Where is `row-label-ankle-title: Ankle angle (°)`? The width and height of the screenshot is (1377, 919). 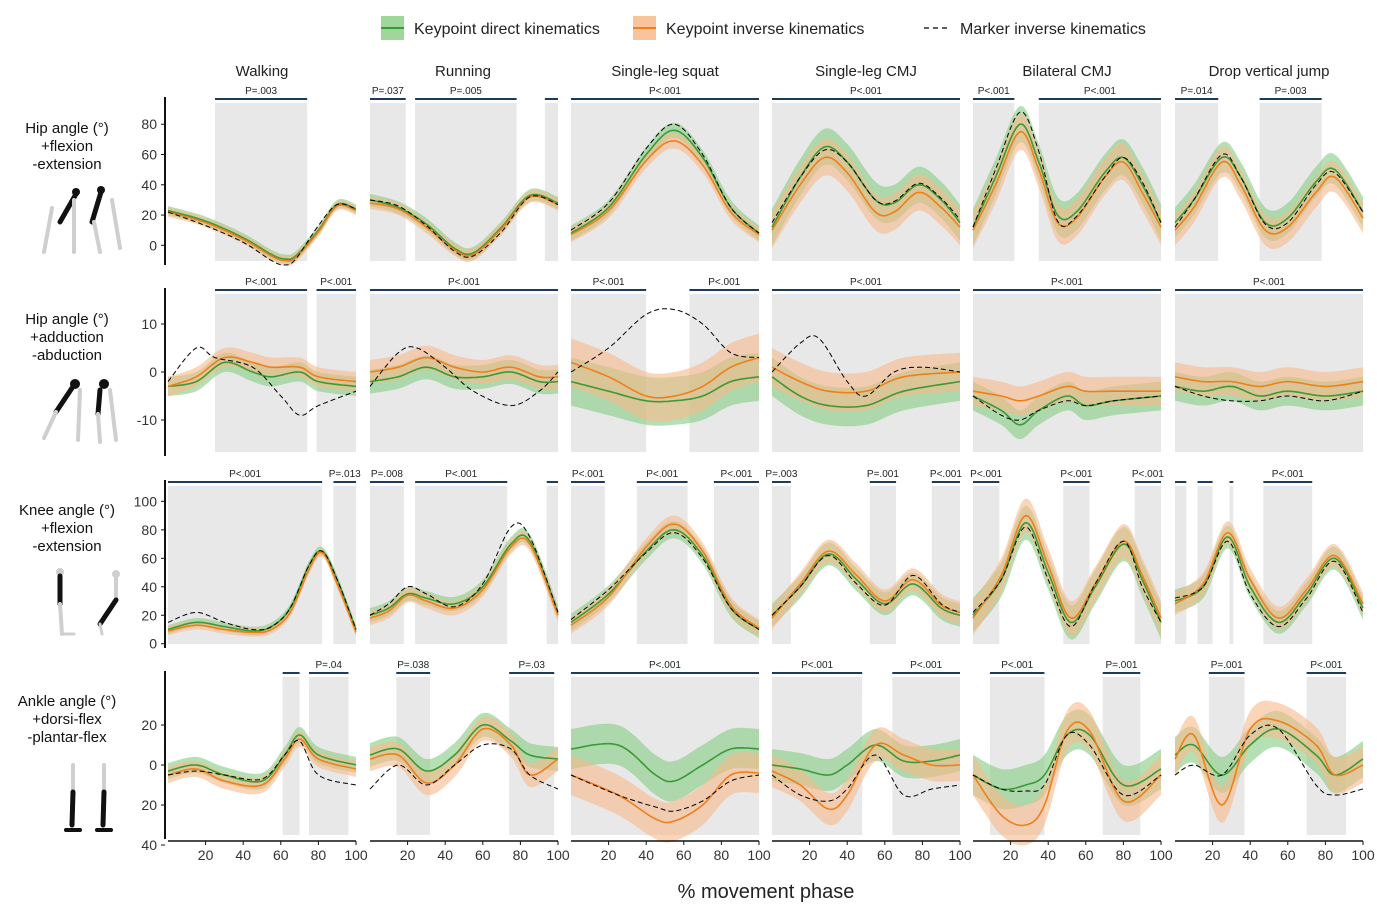 row-label-ankle-title: Ankle angle (°) is located at coordinates (67, 701).